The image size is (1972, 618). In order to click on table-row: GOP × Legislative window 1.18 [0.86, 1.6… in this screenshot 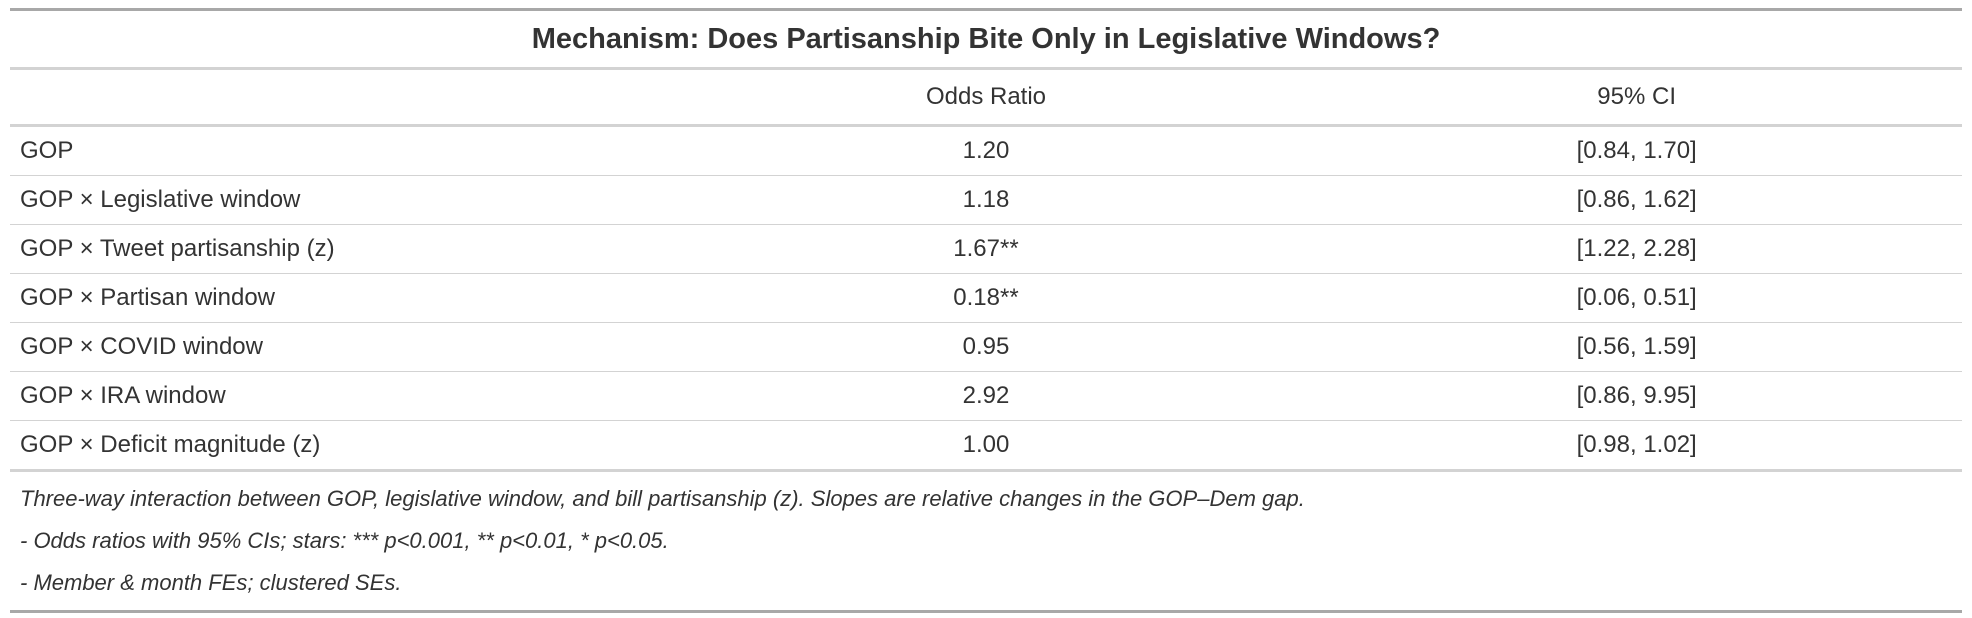, I will do `click(986, 200)`.